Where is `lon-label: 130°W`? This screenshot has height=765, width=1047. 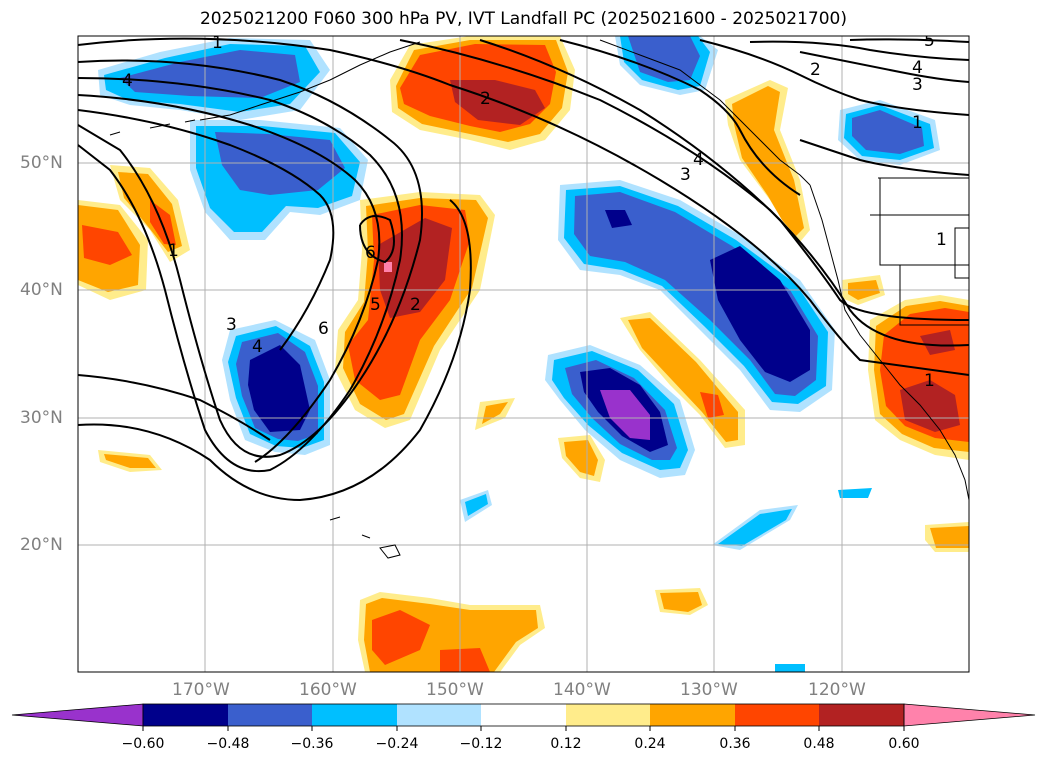 lon-label: 130°W is located at coordinates (709, 690).